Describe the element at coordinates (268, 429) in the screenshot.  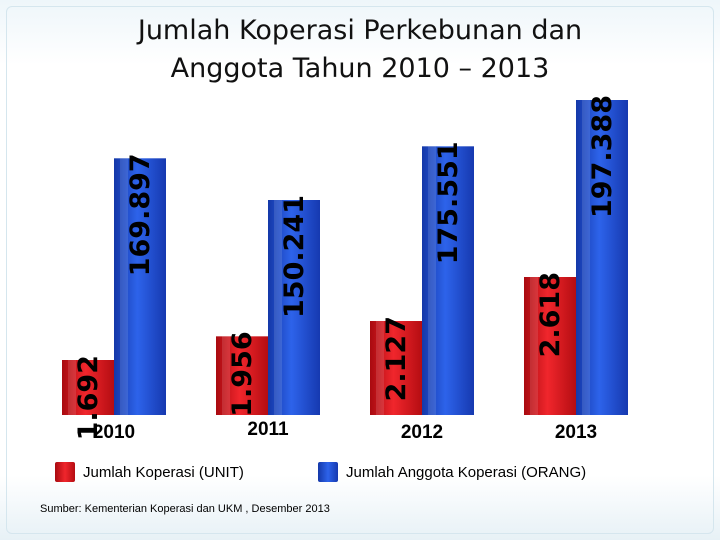
I see `category-label-2011: 2011` at that location.